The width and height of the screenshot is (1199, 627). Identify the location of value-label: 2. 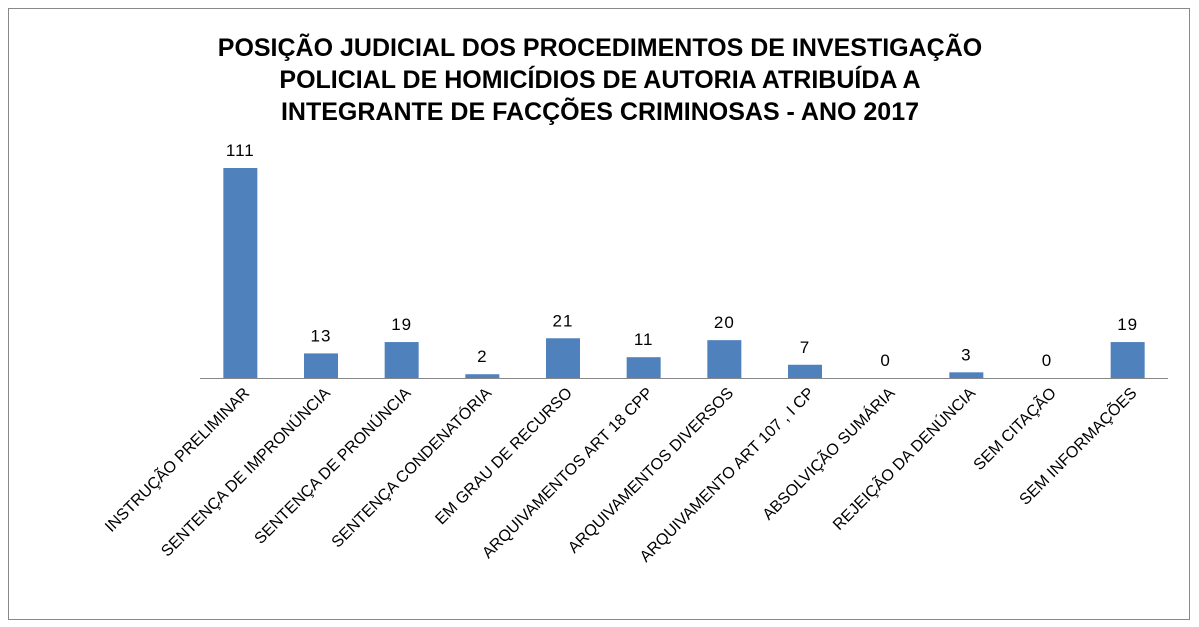
(482, 356).